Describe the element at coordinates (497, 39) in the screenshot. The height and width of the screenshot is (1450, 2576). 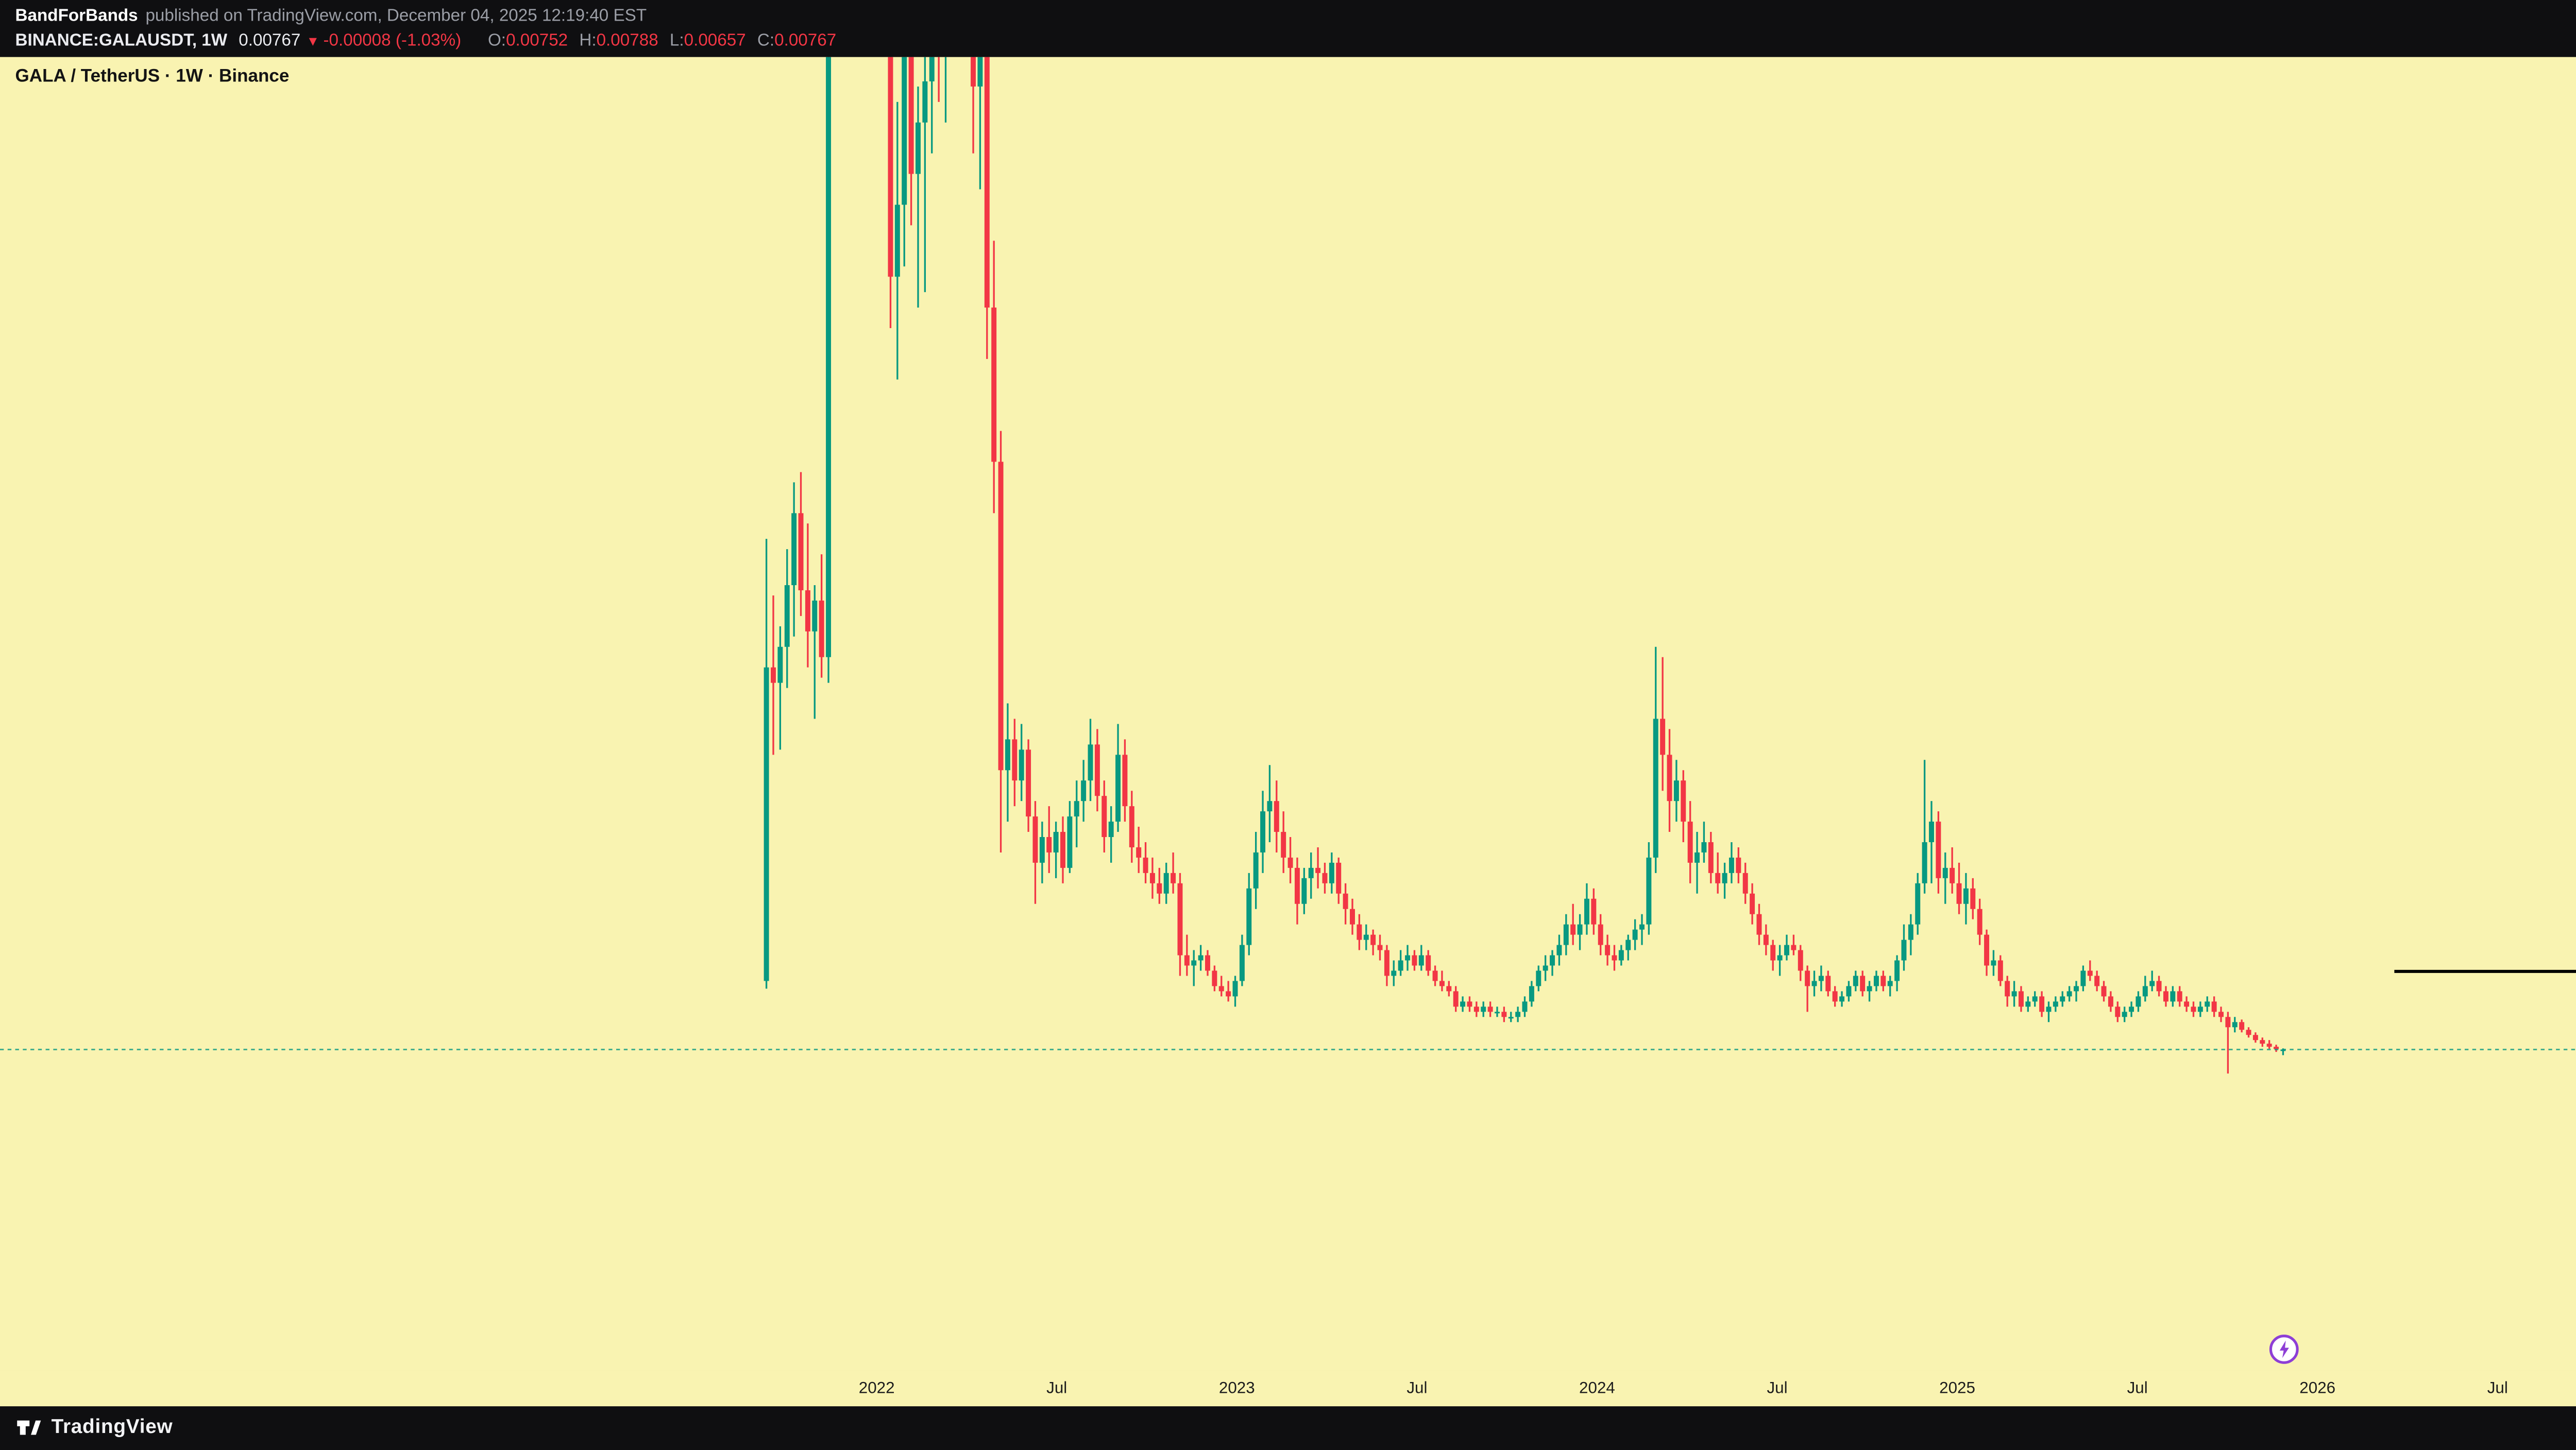
I see `open-label: O:` at that location.